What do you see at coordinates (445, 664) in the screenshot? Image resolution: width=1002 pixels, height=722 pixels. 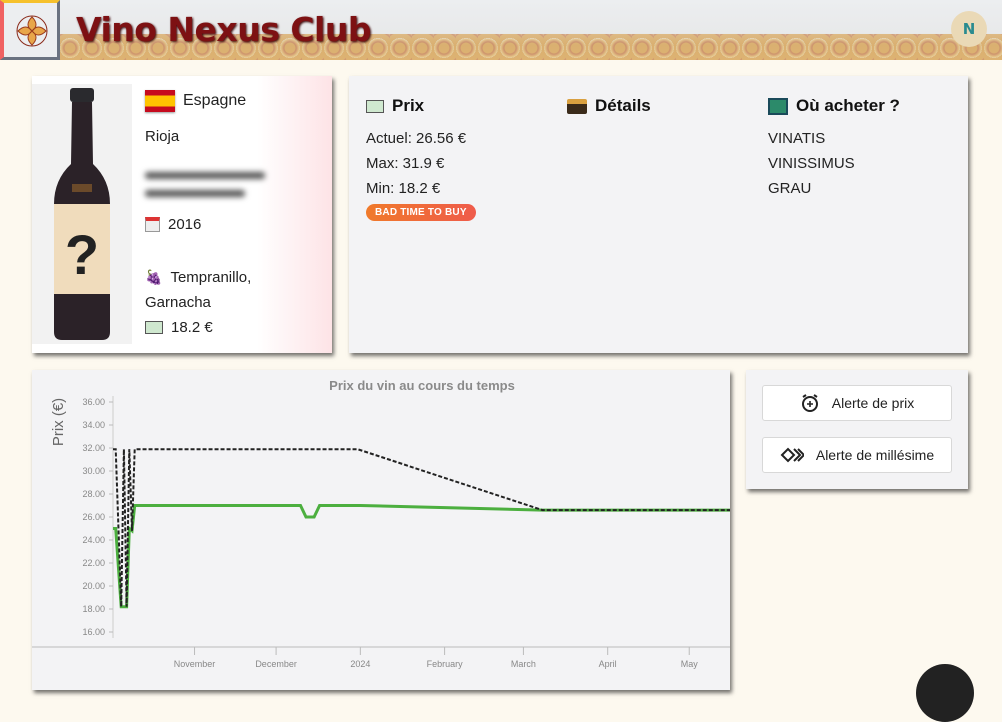 I see `x-tick-label: February` at bounding box center [445, 664].